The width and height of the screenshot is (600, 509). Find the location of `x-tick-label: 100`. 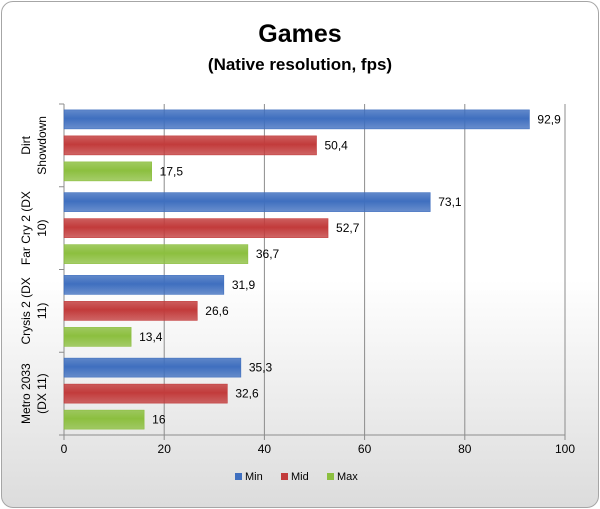

x-tick-label: 100 is located at coordinates (565, 449).